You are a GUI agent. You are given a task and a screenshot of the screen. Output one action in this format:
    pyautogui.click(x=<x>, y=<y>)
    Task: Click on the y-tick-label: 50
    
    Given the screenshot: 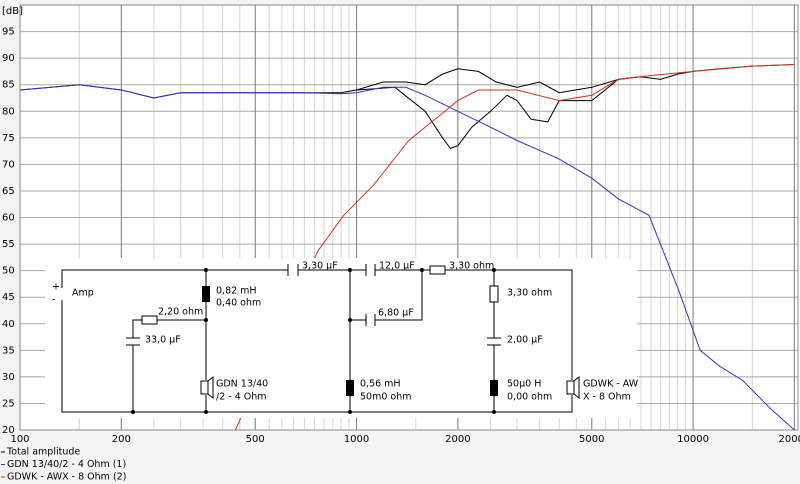 What is the action you would take?
    pyautogui.click(x=8, y=271)
    